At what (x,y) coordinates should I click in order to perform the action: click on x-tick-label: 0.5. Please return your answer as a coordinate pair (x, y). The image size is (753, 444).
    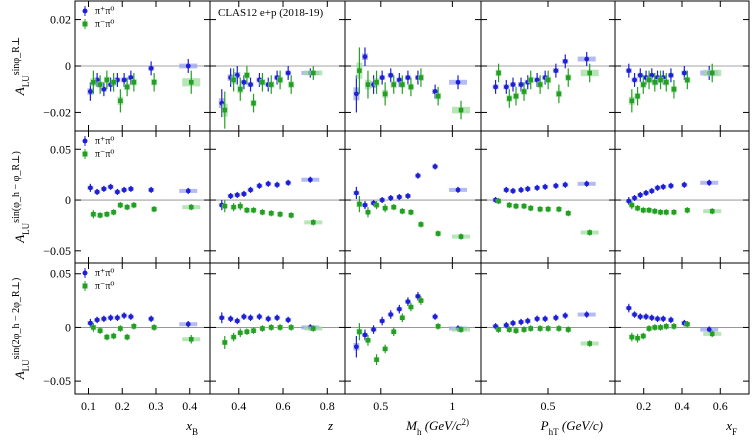
    Looking at the image, I should click on (548, 406).